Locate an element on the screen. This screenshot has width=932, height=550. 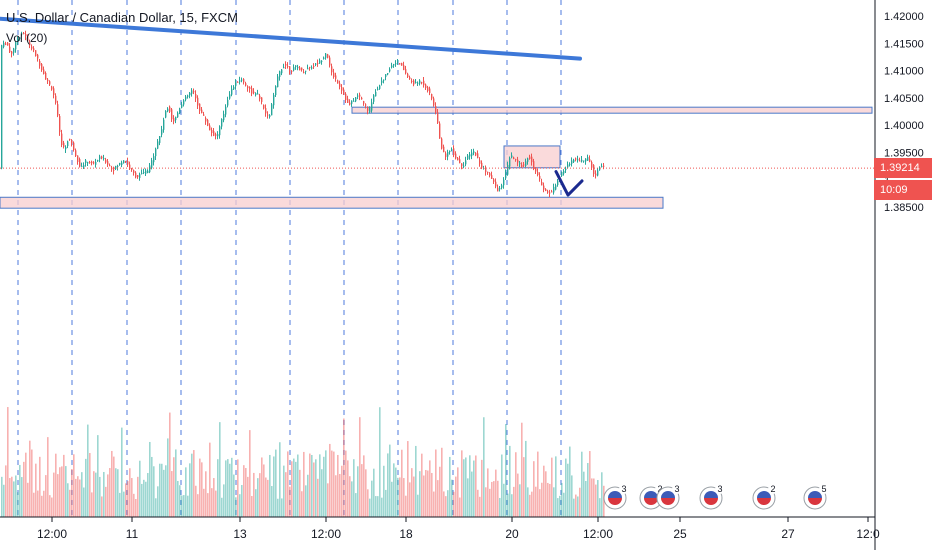
time-tick-6: 12:00 is located at coordinates (598, 534).